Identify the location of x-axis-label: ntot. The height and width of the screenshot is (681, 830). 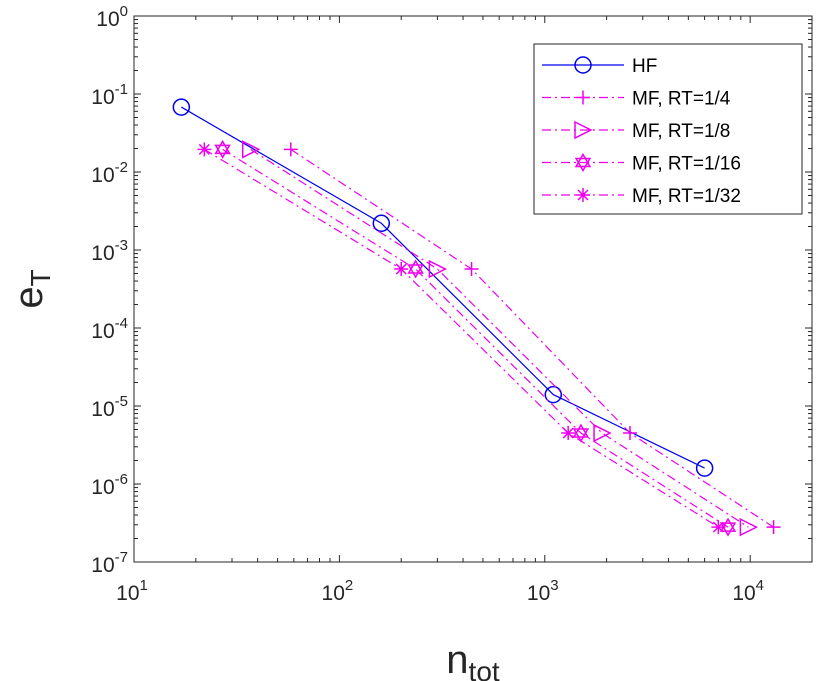
(473, 659).